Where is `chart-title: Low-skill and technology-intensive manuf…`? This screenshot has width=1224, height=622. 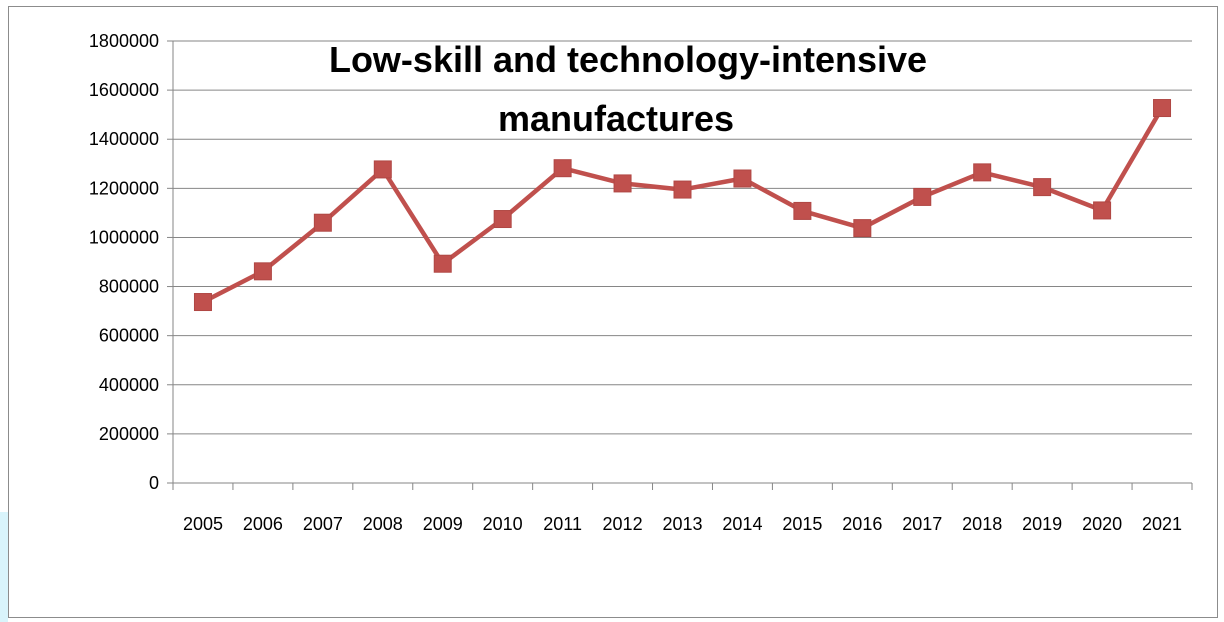 chart-title: Low-skill and technology-intensive manuf… is located at coordinates (628, 89).